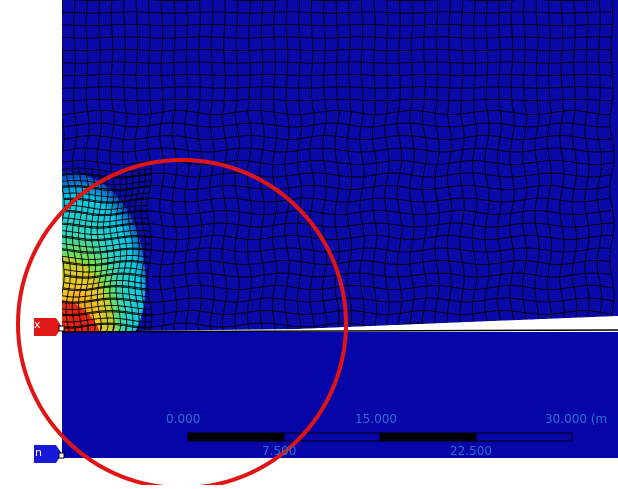  I want to click on min-marker-label: n, so click(38, 452).